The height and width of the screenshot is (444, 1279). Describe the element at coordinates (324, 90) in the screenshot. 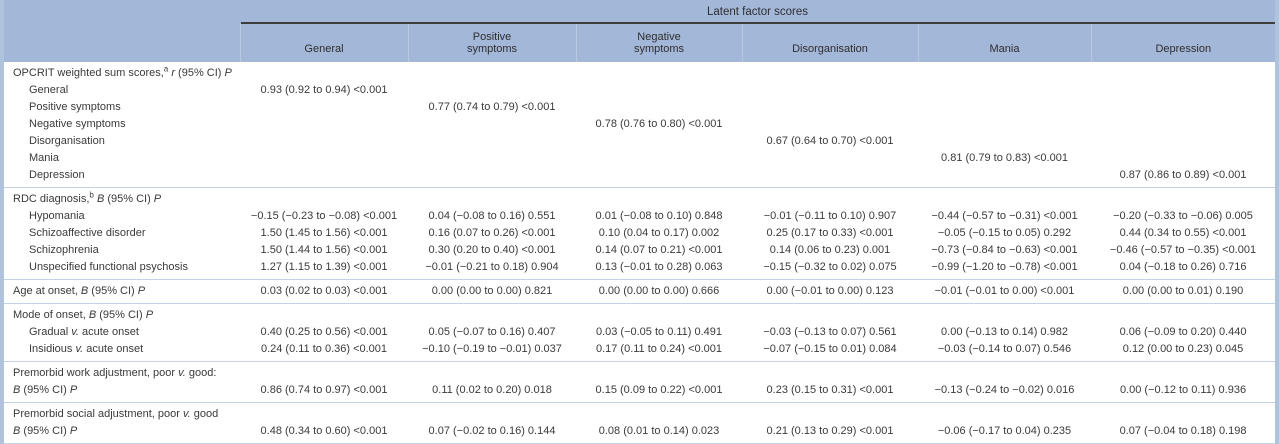

I see `value-cell: 0.93 (0.92 to 0.94) <0.001` at that location.